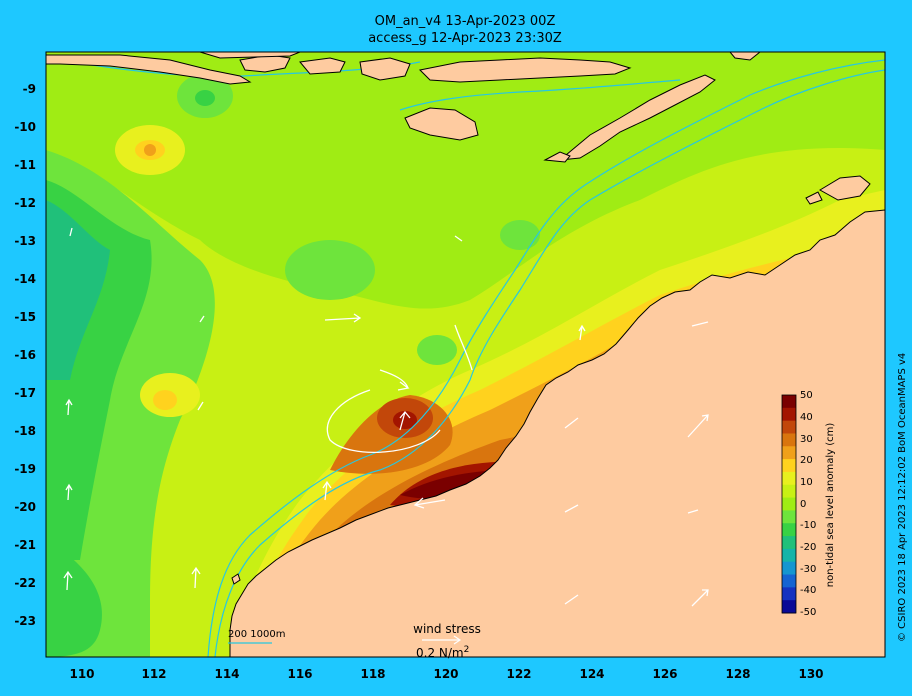 This screenshot has width=912, height=696. What do you see at coordinates (806, 460) in the screenshot?
I see `colorbar-tick: 20` at bounding box center [806, 460].